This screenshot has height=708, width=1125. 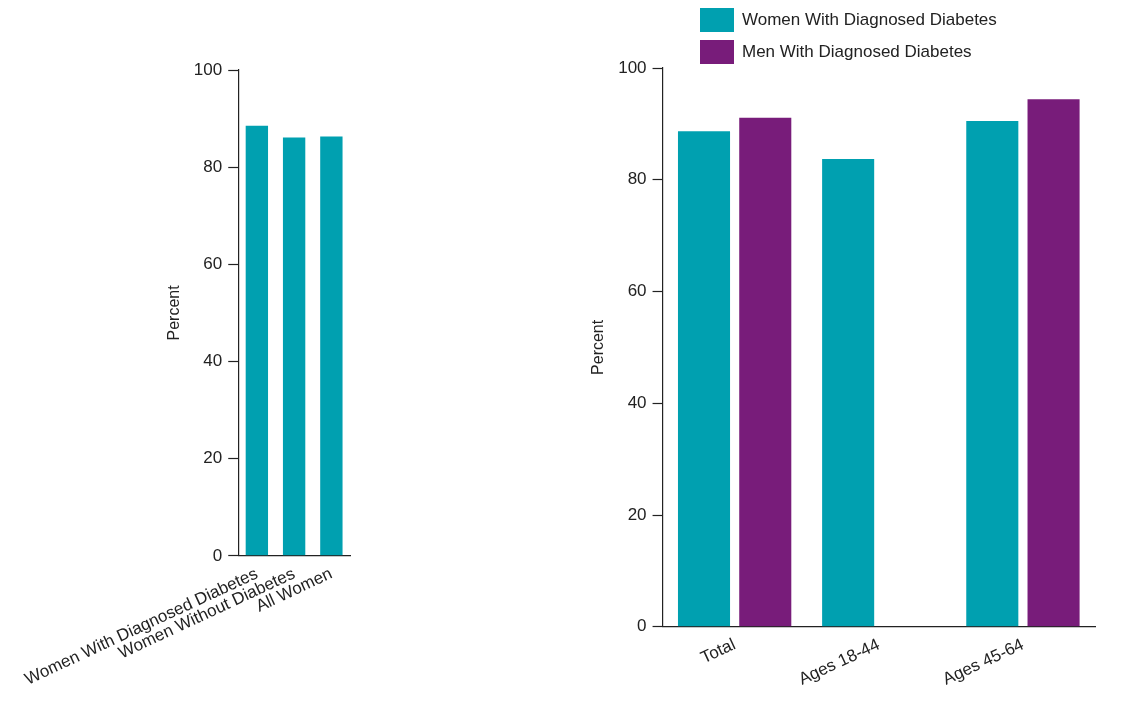 I want to click on legend-label: Women With Diagnosed Diabetes, so click(x=869, y=20).